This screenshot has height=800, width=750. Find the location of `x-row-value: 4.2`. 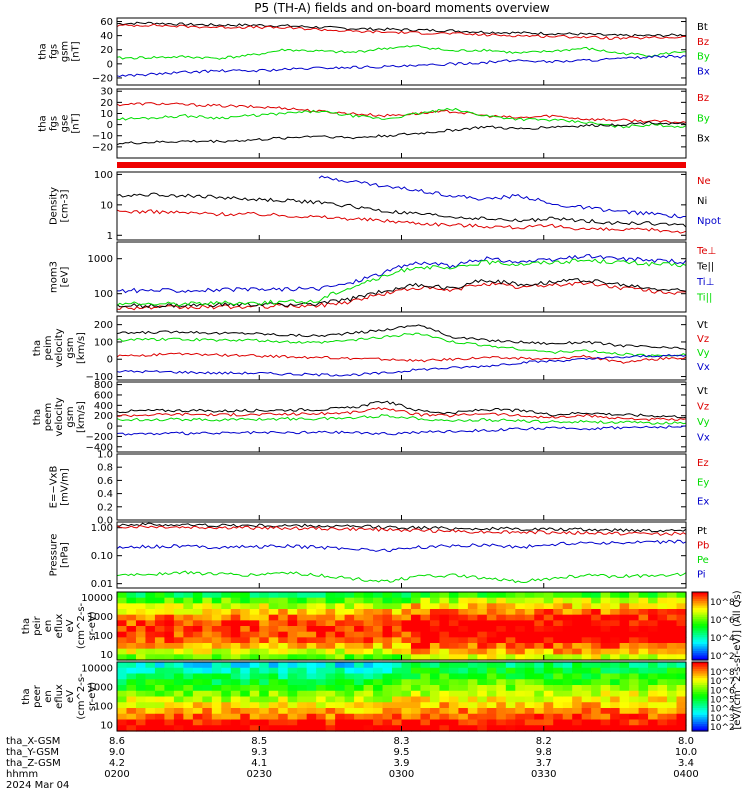

x-row-value: 4.2 is located at coordinates (117, 763).